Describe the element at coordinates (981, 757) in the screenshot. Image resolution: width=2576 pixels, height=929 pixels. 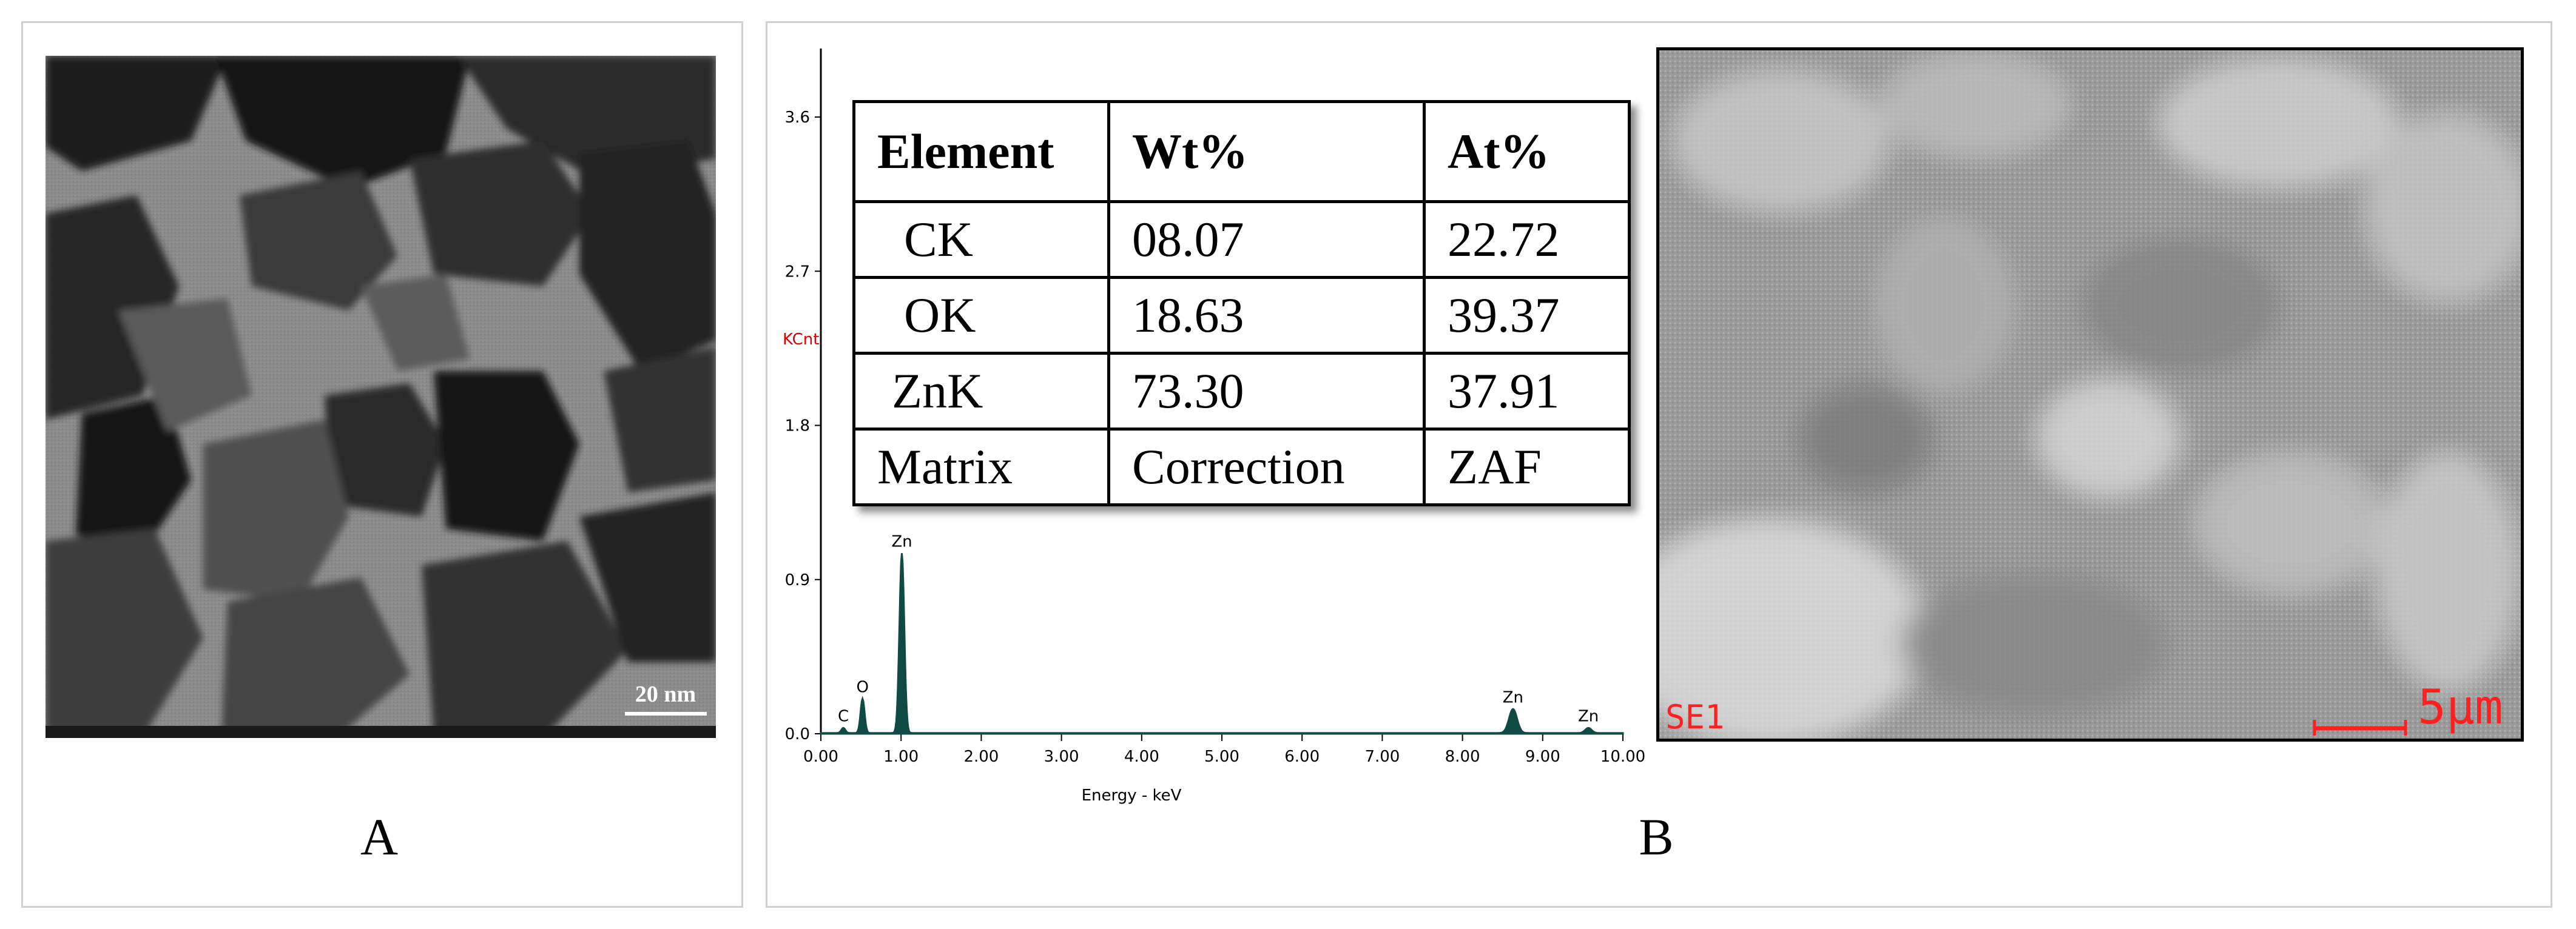
I see `x-tick-label: 2.00` at that location.